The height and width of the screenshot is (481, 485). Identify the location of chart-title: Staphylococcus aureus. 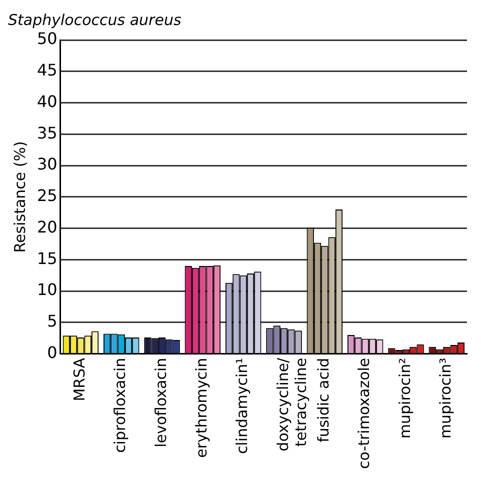
(95, 19).